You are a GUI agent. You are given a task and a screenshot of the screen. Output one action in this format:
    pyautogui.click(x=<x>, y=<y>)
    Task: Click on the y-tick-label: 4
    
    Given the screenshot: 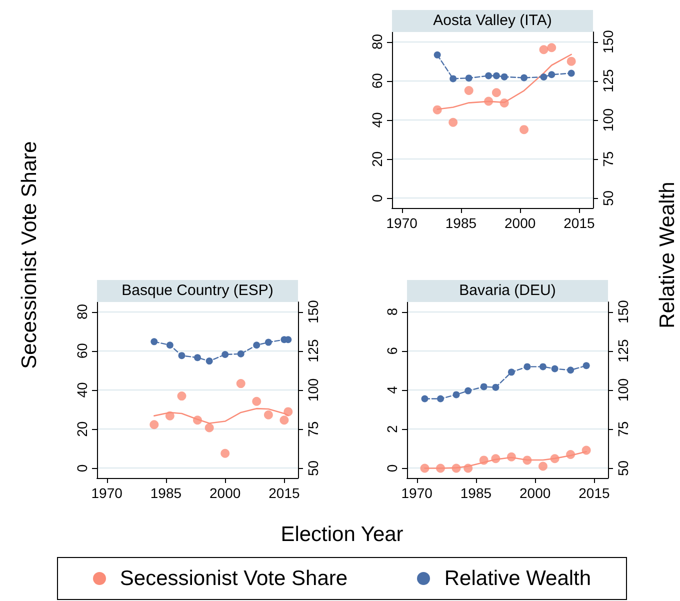 What is the action you would take?
    pyautogui.click(x=392, y=390)
    